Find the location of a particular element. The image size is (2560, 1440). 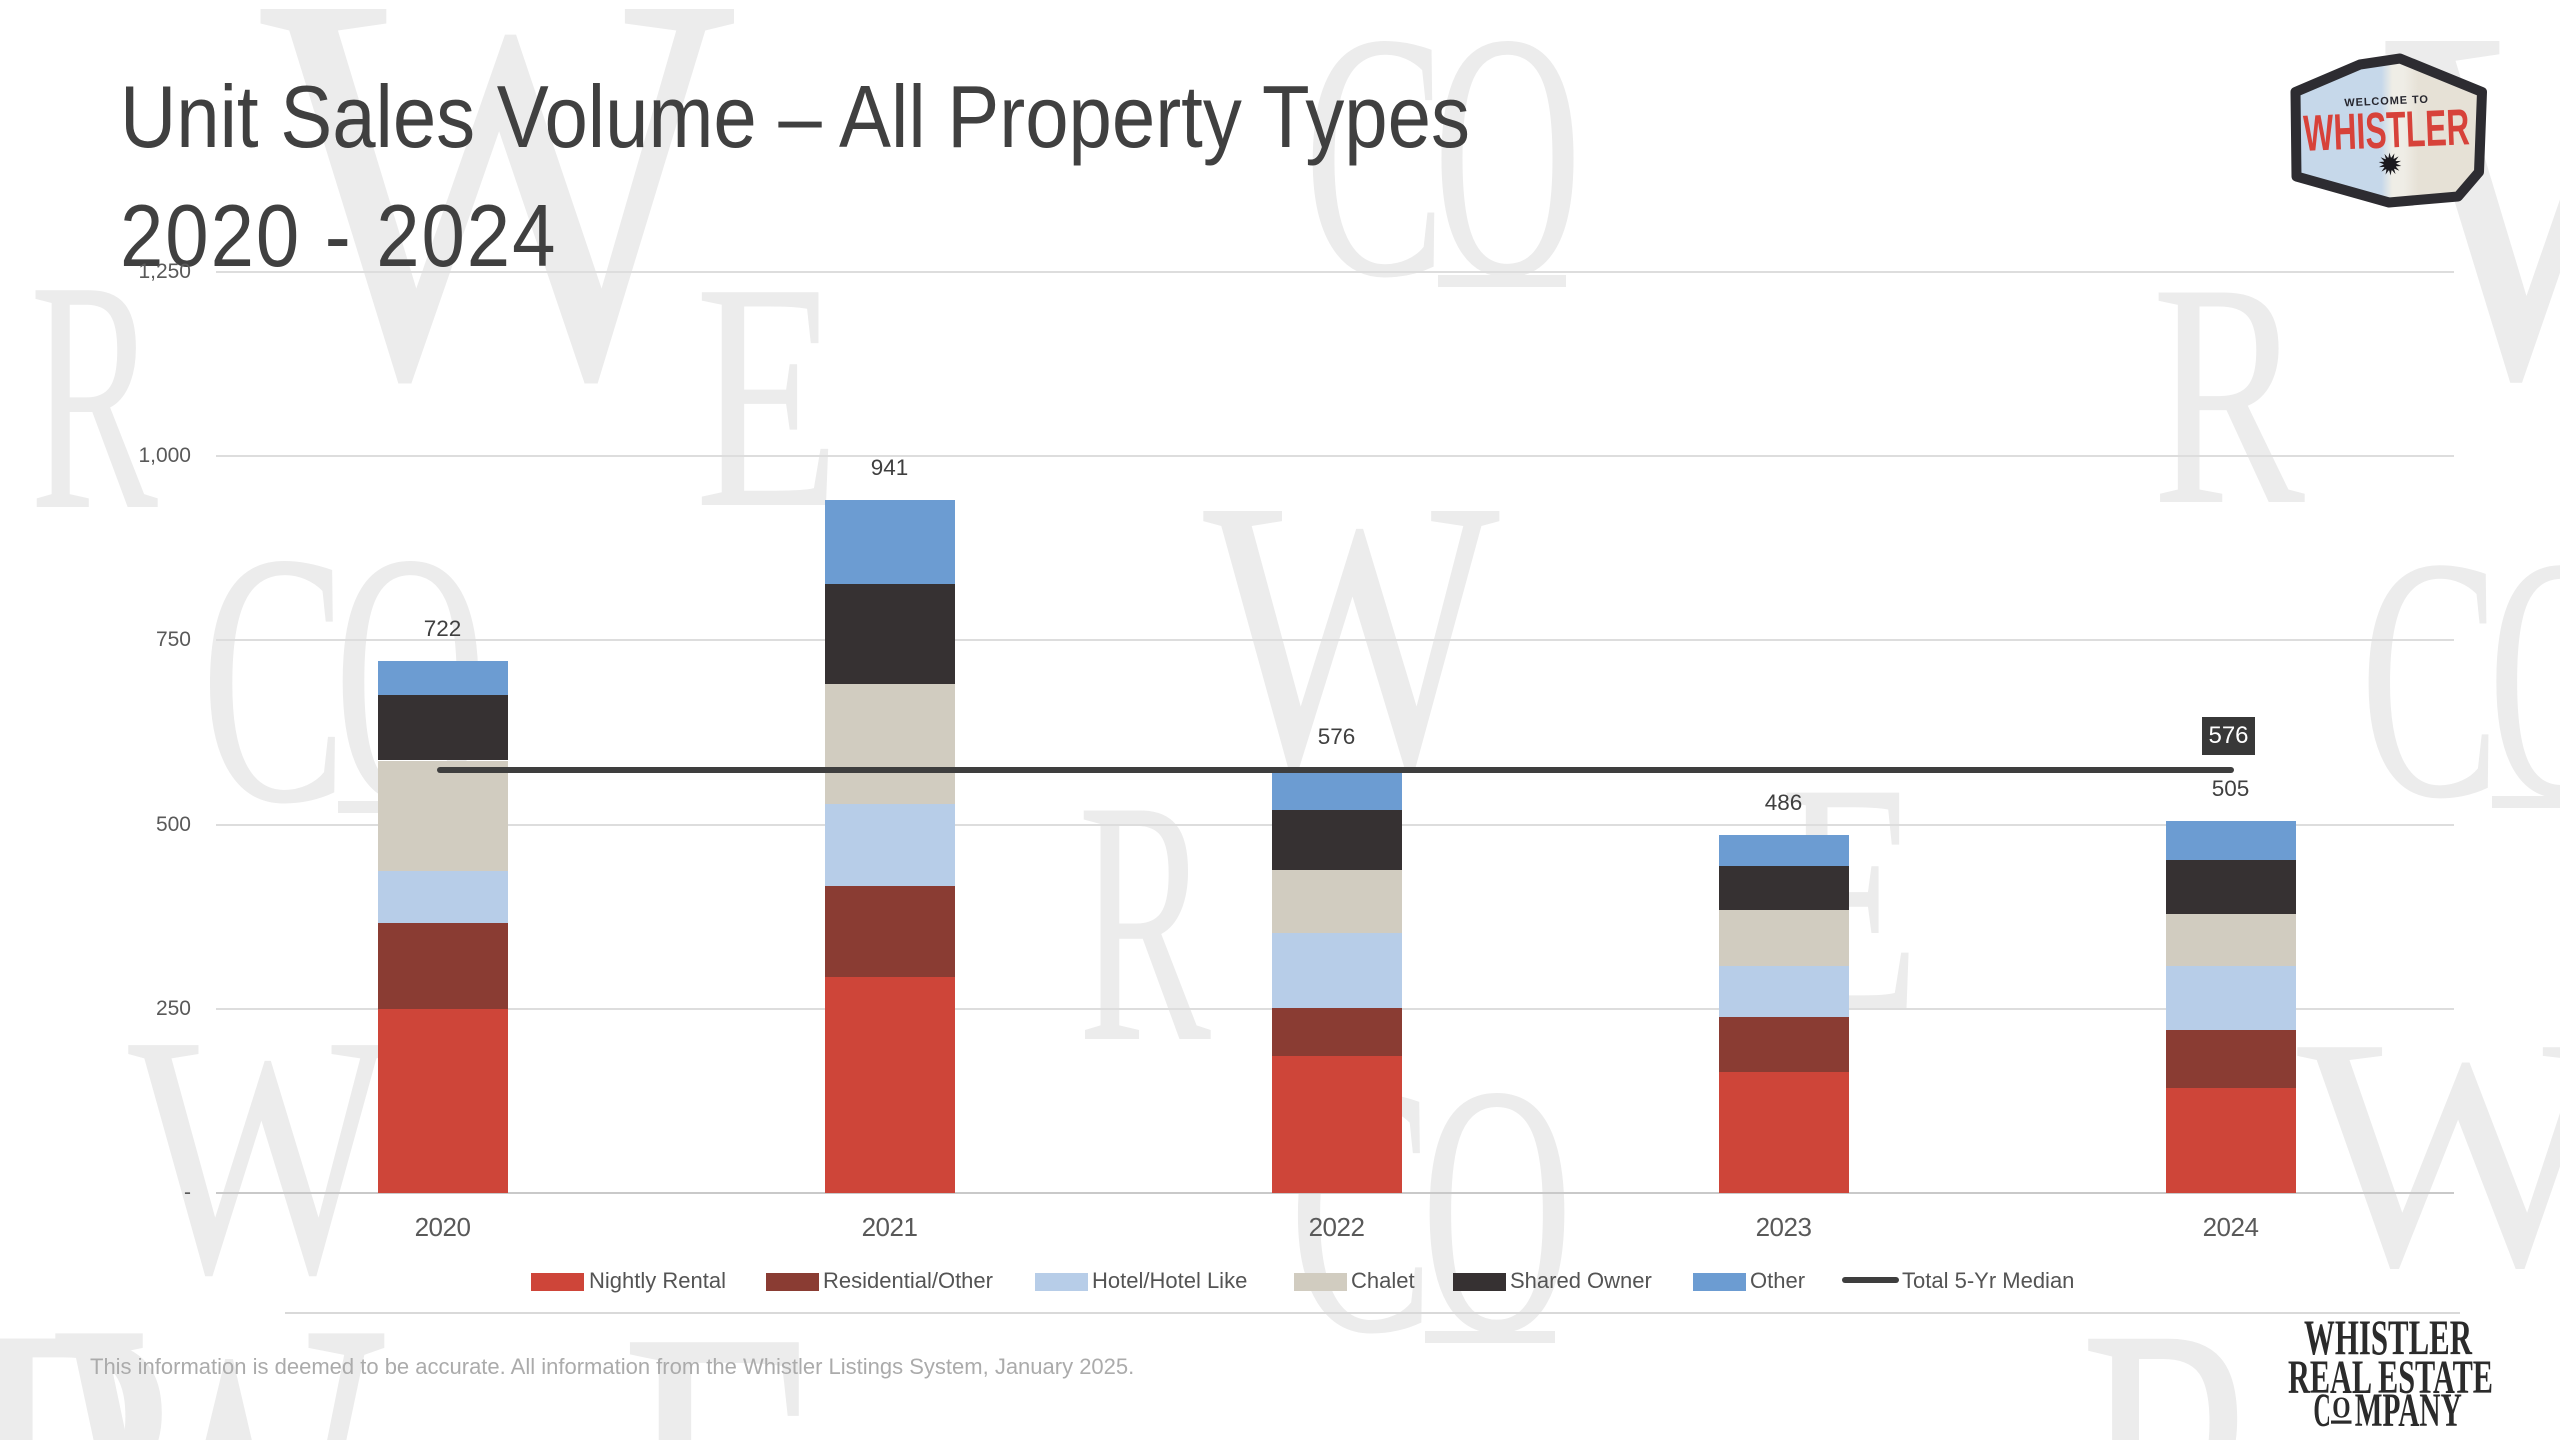

svg-text: WELCOME TO is located at coordinates (2386, 102).